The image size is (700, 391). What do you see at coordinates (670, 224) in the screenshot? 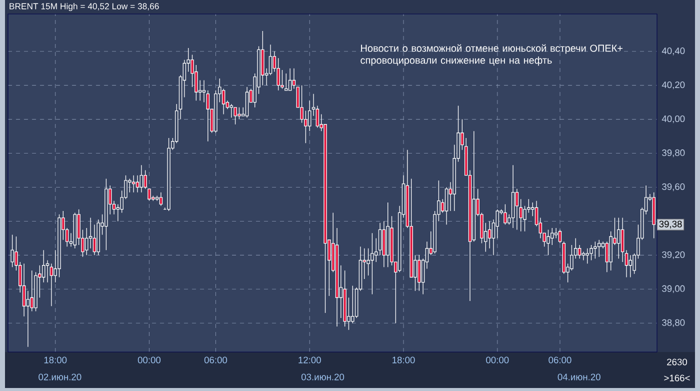
I see `annotation: 39,38` at bounding box center [670, 224].